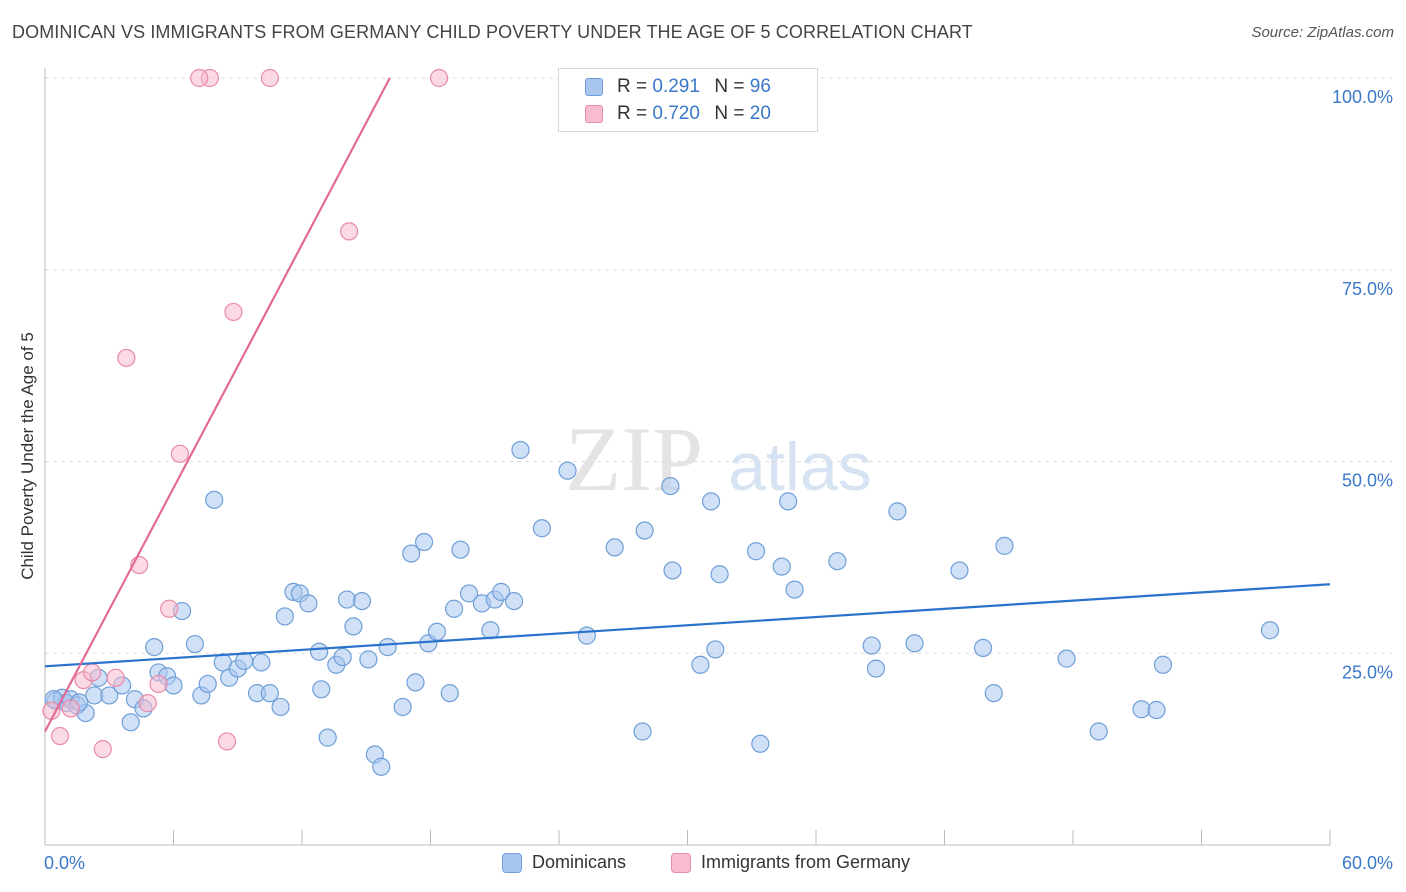 The height and width of the screenshot is (892, 1406). I want to click on legend-swatch-pink, so click(594, 114).